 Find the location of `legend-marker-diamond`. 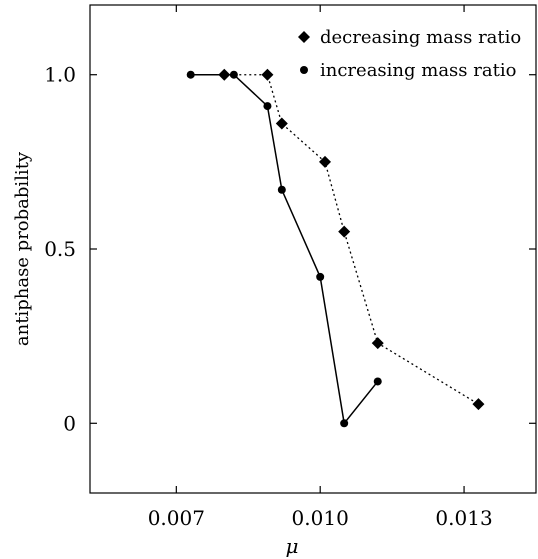

legend-marker-diamond is located at coordinates (304, 37).